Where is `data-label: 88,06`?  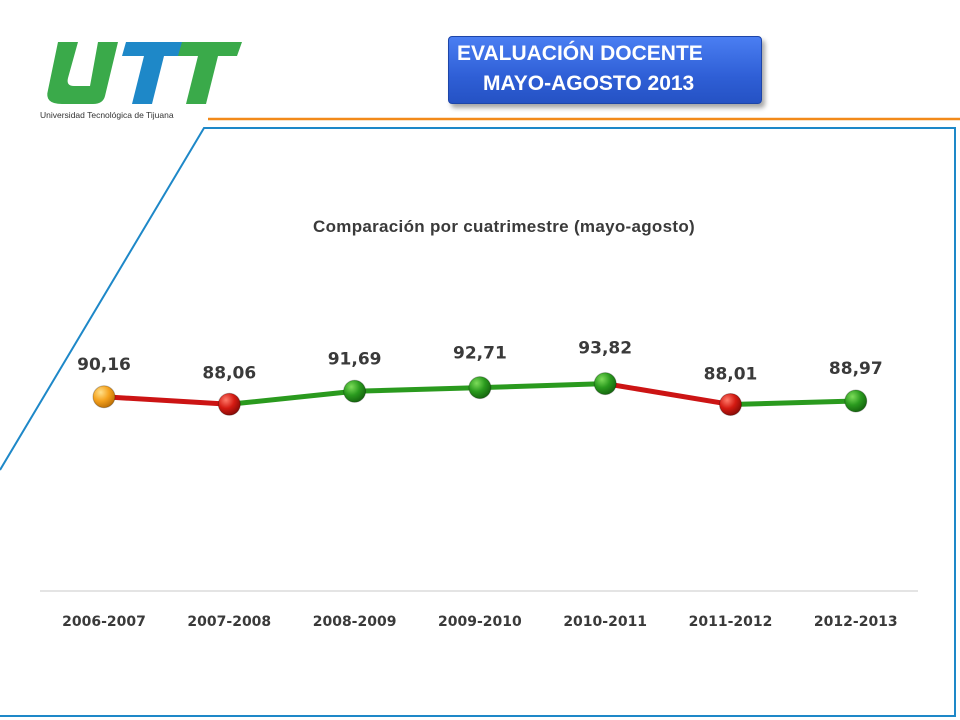 data-label: 88,06 is located at coordinates (229, 373).